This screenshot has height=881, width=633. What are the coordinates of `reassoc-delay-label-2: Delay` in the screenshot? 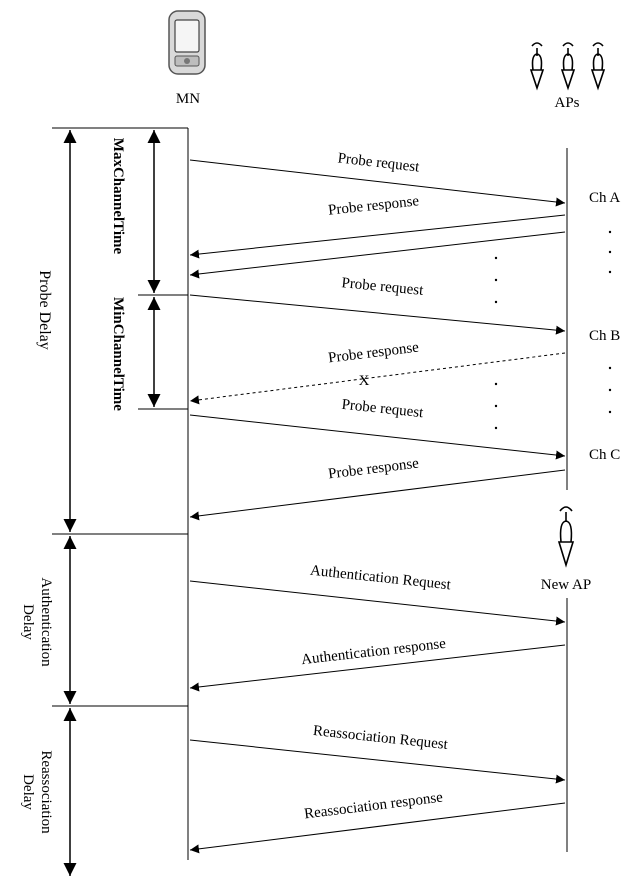 It's located at (28, 792).